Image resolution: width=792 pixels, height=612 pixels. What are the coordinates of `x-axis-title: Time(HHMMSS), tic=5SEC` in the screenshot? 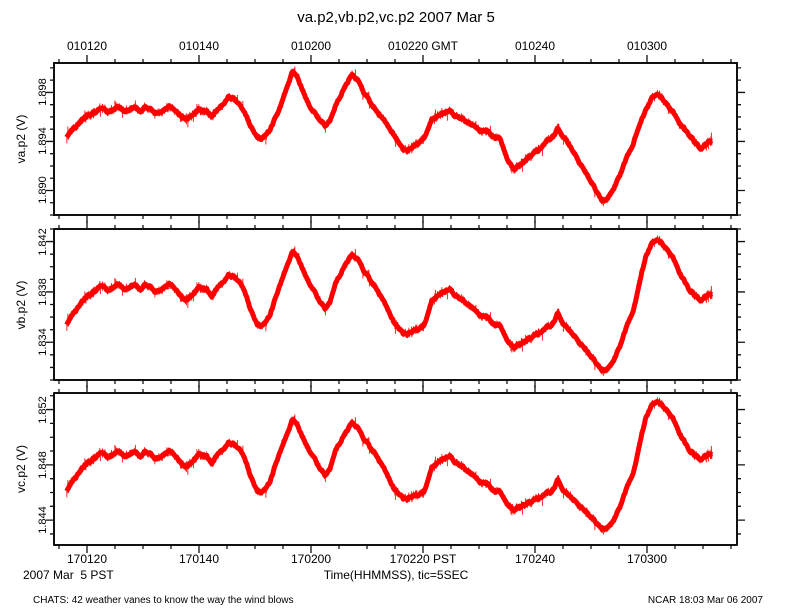 It's located at (396, 575).